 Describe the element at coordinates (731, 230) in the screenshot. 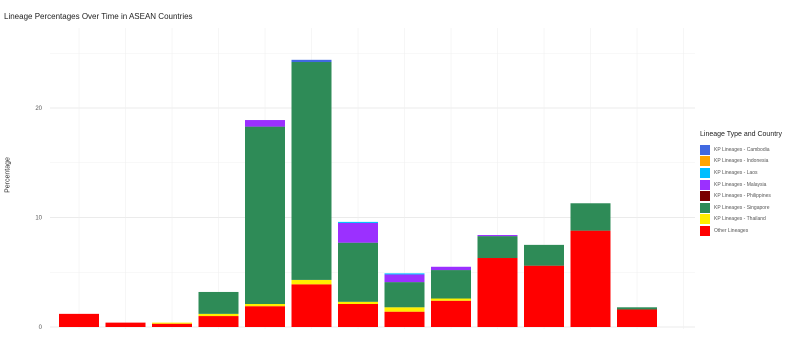

I see `legend-label: Other Lineages` at that location.